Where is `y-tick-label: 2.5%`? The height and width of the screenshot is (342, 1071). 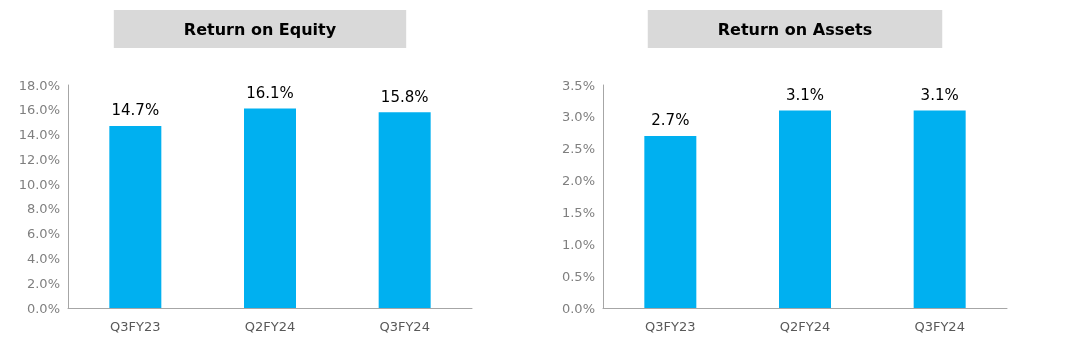
y-tick-label: 2.5% is located at coordinates (578, 149).